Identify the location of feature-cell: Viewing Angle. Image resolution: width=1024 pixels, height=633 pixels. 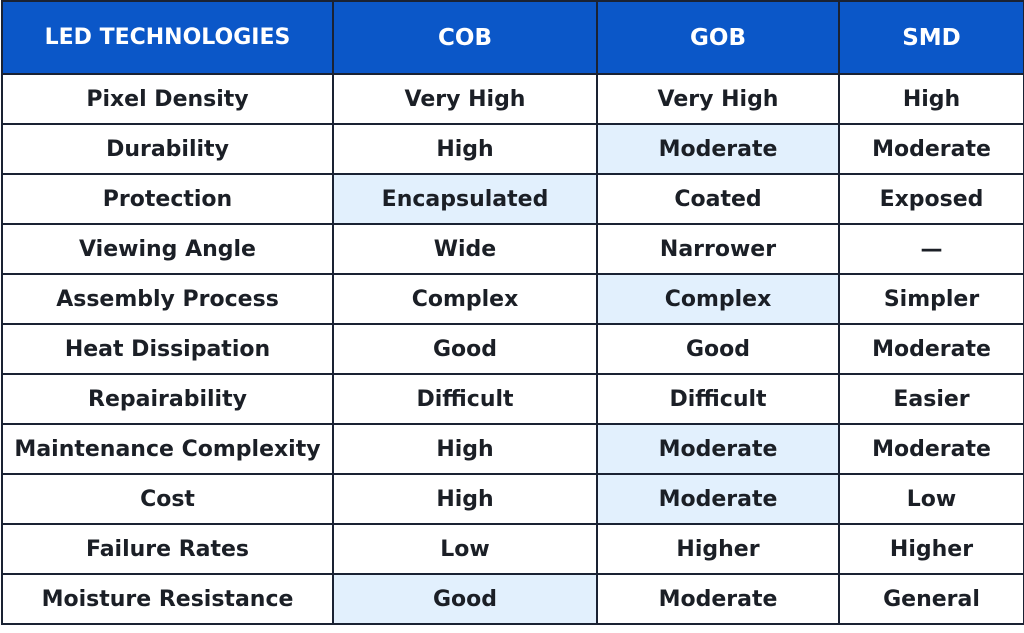
(167, 249).